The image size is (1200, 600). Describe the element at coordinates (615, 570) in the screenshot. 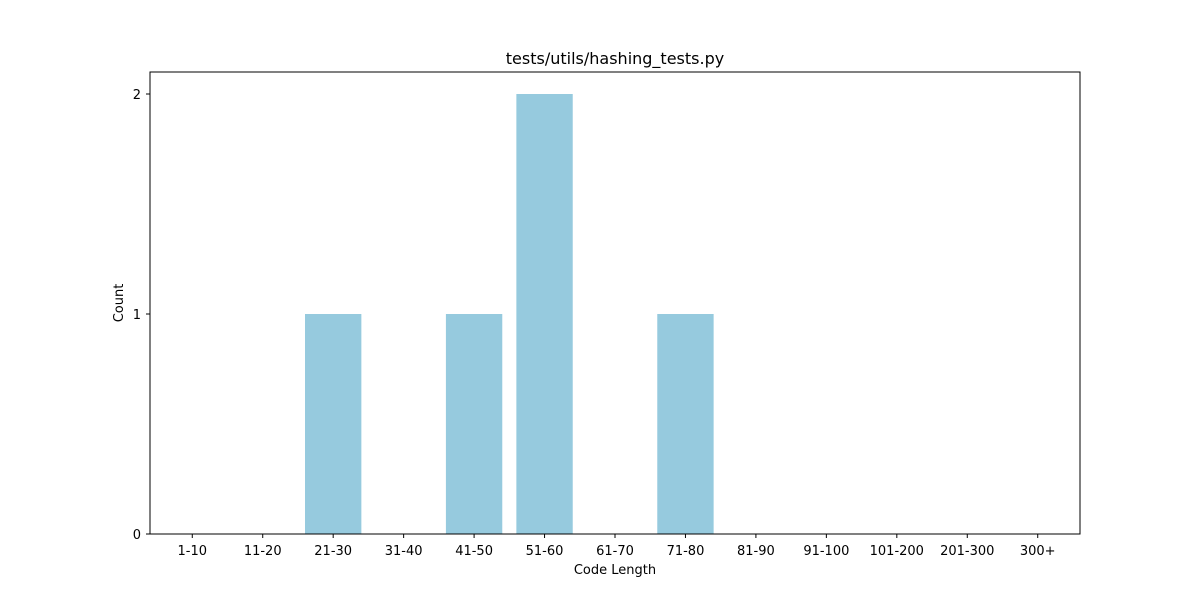

I see `x-axis-label: Code Length` at that location.